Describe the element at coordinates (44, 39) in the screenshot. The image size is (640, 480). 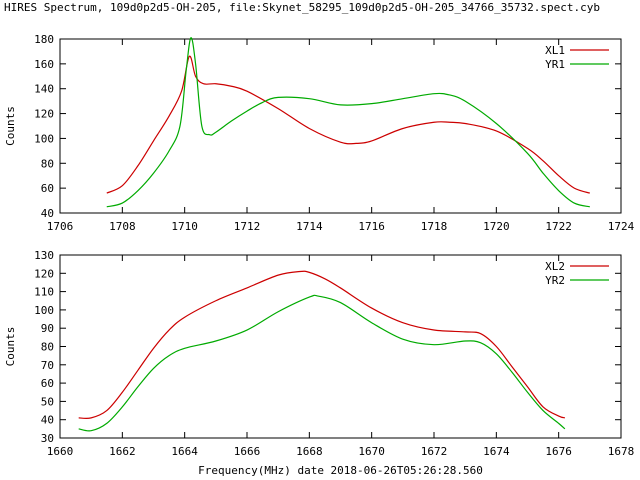
I see `y-tick-label: 180` at that location.